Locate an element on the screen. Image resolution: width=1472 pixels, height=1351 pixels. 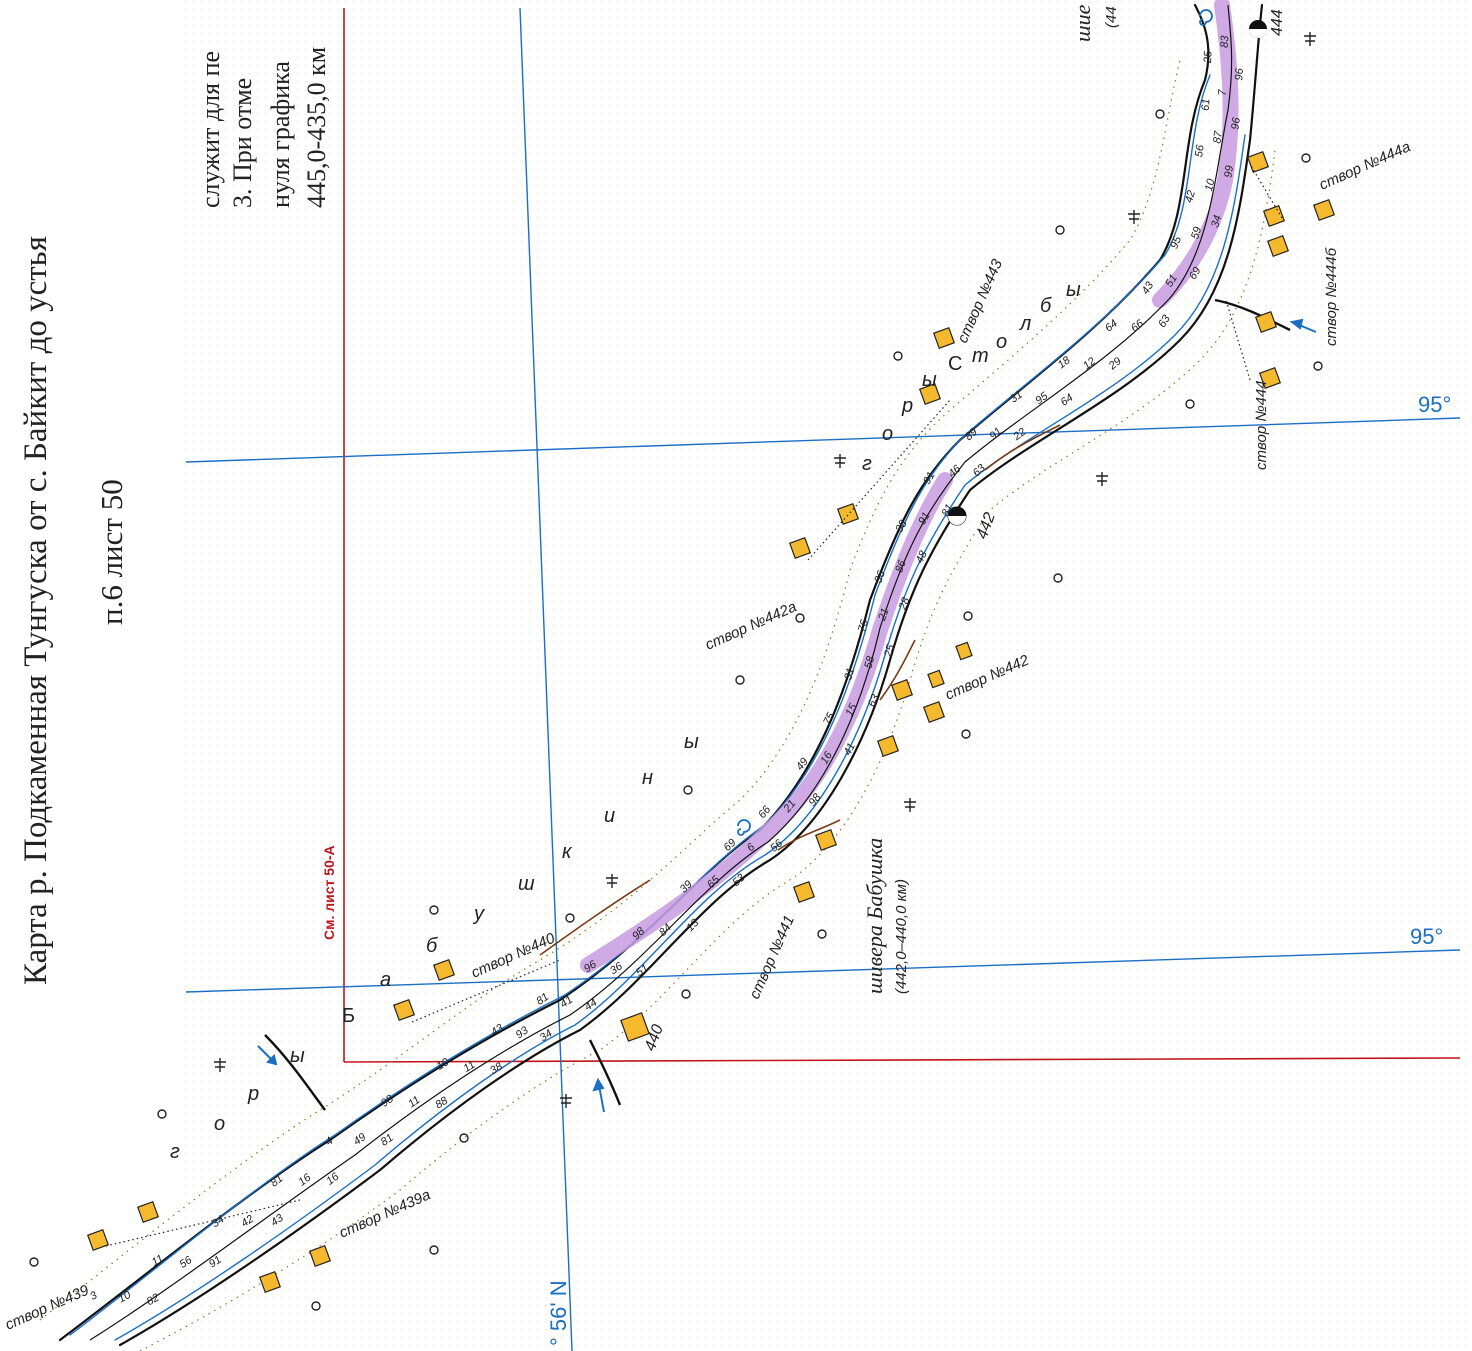
depth-value: 95 is located at coordinates (1176, 242).